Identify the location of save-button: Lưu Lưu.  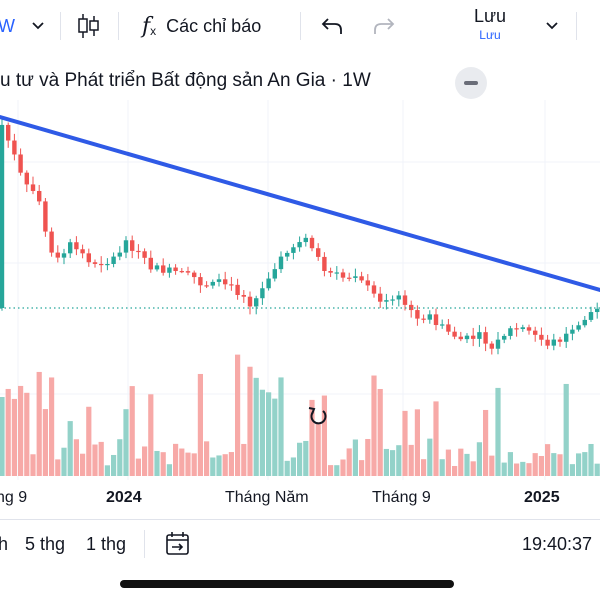
(490, 24).